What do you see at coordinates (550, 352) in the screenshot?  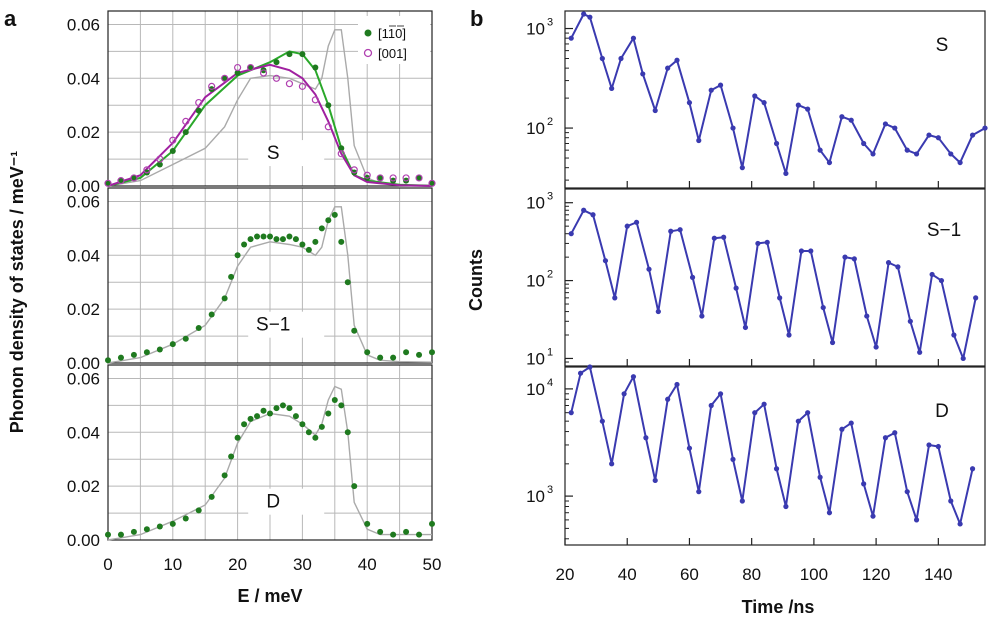 I see `y-tick-exponent: 1` at bounding box center [550, 352].